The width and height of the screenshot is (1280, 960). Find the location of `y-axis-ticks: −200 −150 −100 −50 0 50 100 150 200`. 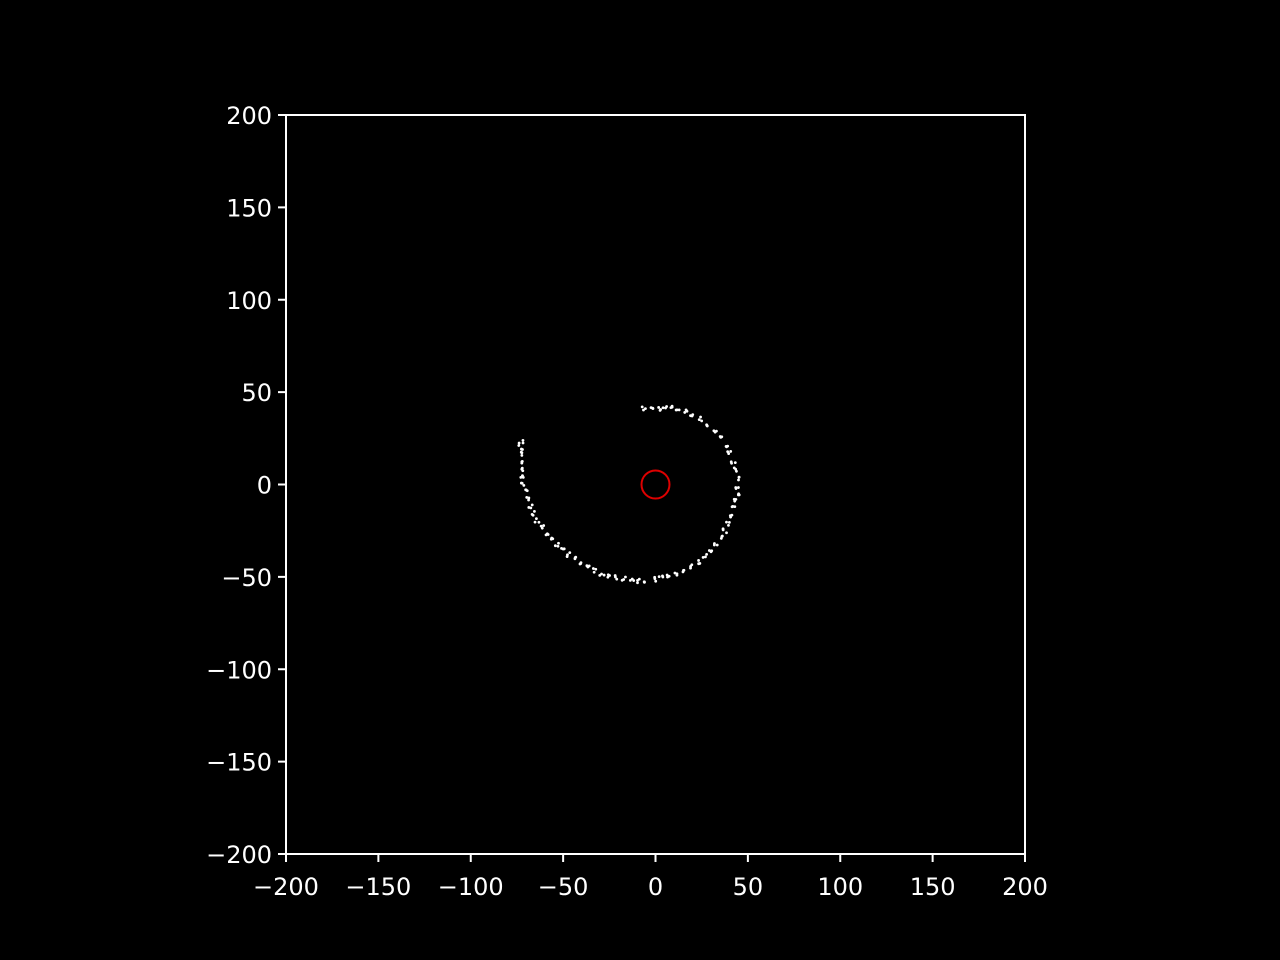

y-axis-ticks: −200 −150 −100 −50 0 50 100 150 200 is located at coordinates (246, 485).